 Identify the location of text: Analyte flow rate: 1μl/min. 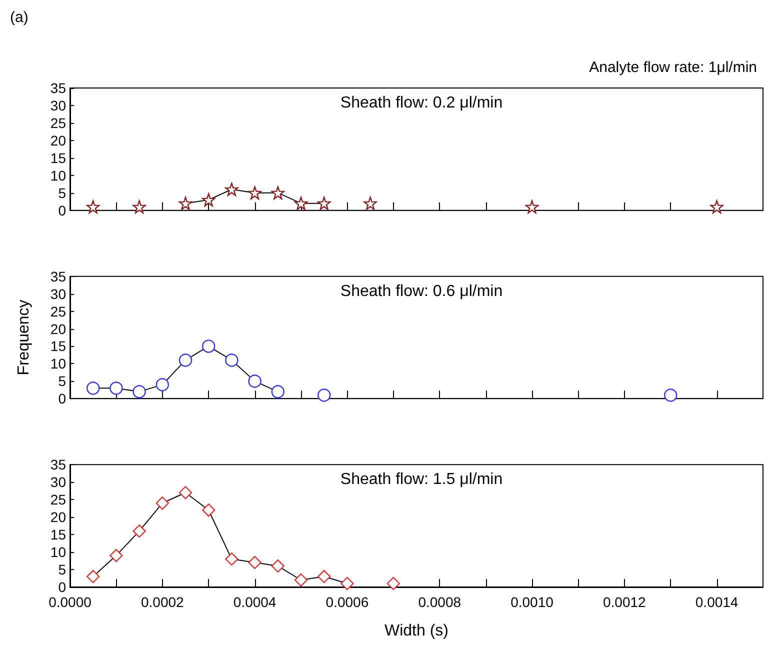
(673, 67).